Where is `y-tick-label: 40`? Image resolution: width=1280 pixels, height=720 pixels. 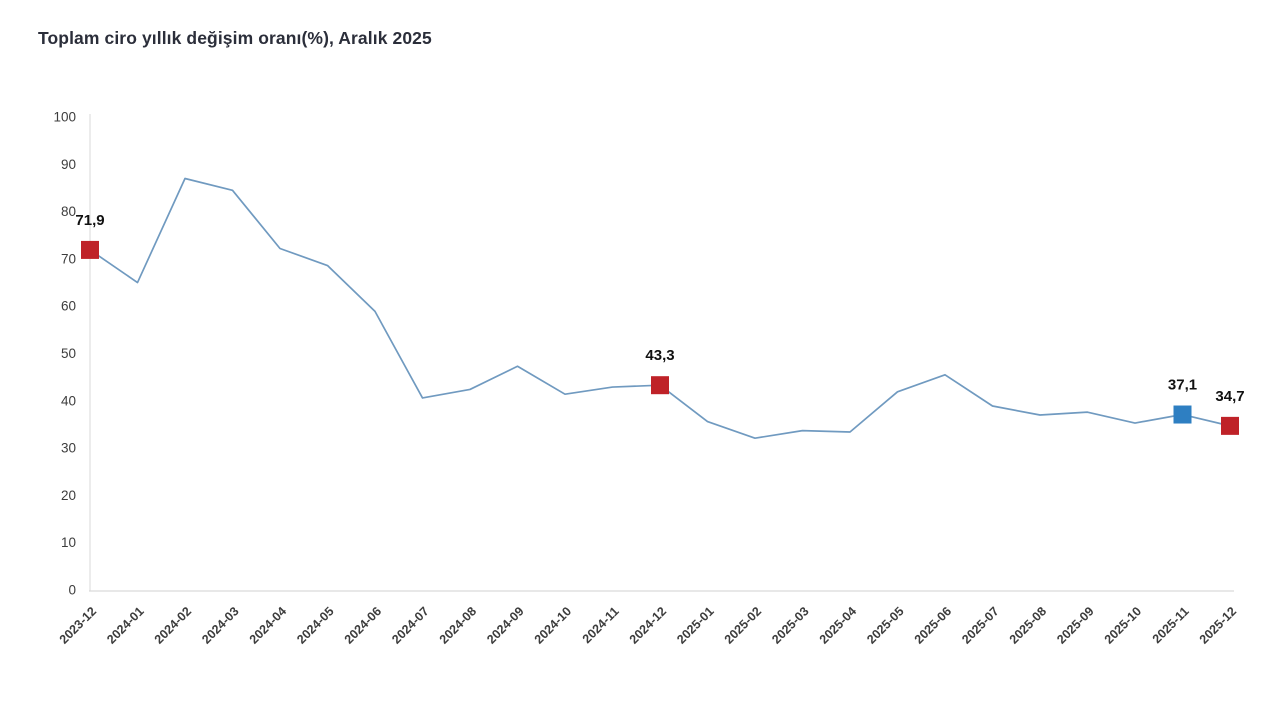
y-tick-label: 40 is located at coordinates (68, 400).